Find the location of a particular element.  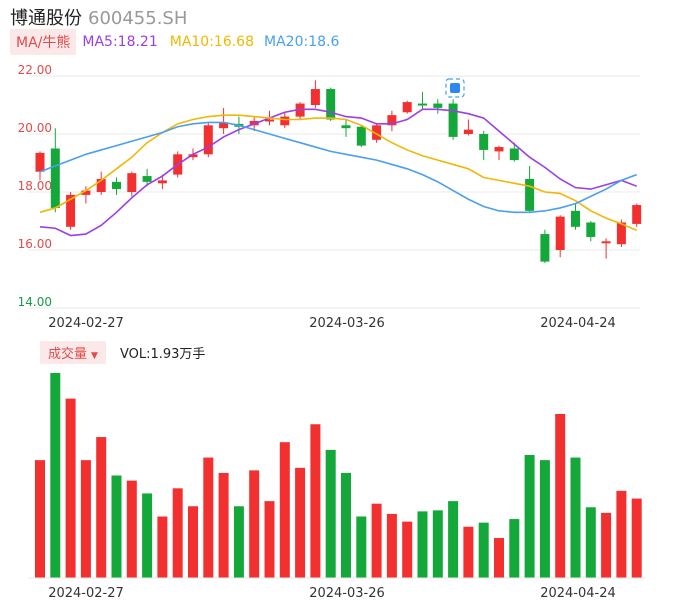

event-marker-dot is located at coordinates (455, 88).